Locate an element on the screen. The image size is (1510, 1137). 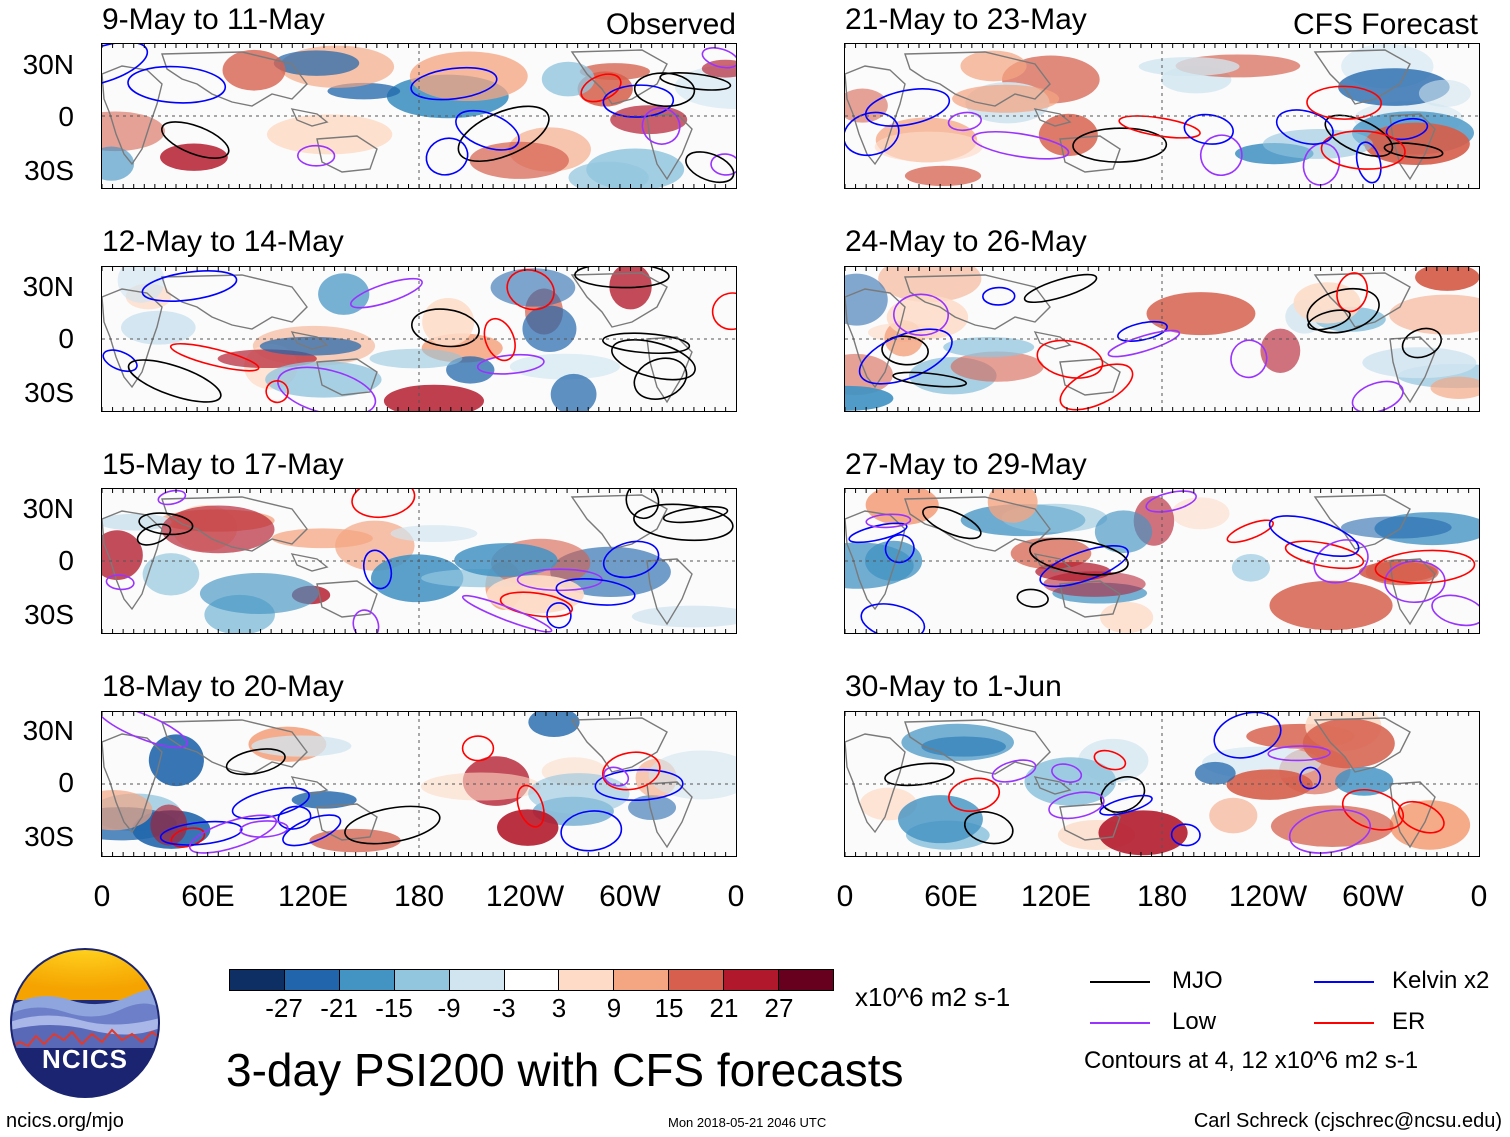
legend-line-low is located at coordinates (1120, 1023).